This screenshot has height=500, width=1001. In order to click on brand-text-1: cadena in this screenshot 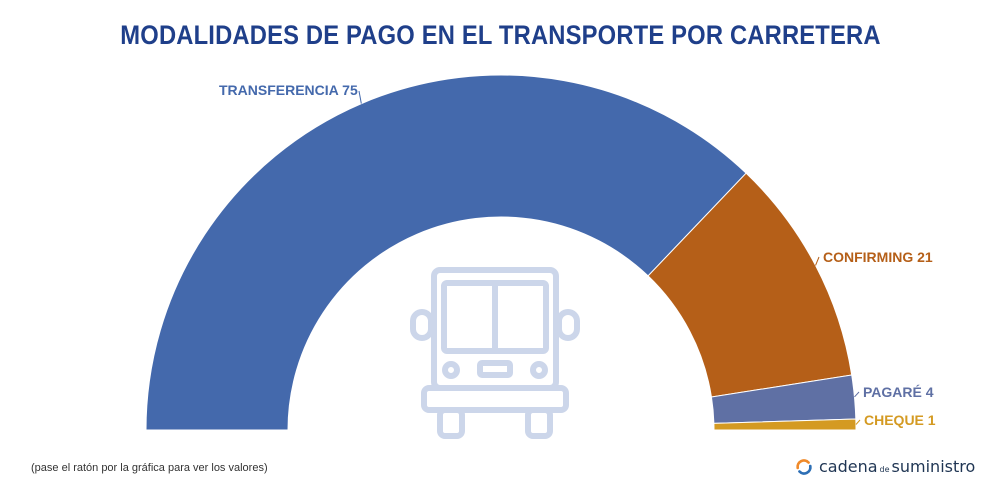, I will do `click(848, 466)`.